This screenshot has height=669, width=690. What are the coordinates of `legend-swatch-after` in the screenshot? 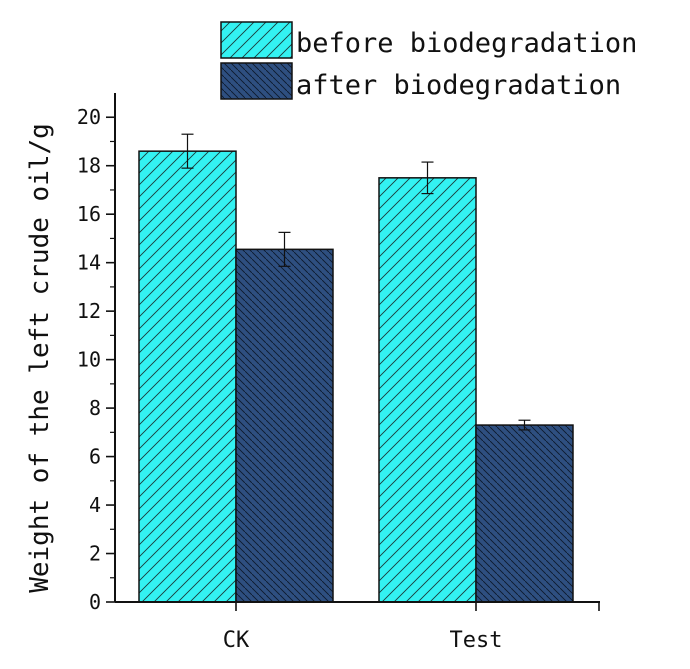 It's located at (256, 81).